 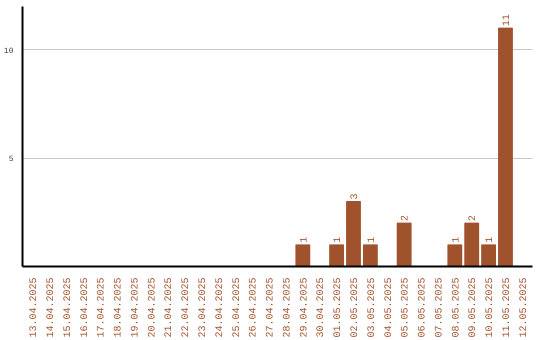 I want to click on x-tick-label: 15.04.2025, so click(x=68, y=307).